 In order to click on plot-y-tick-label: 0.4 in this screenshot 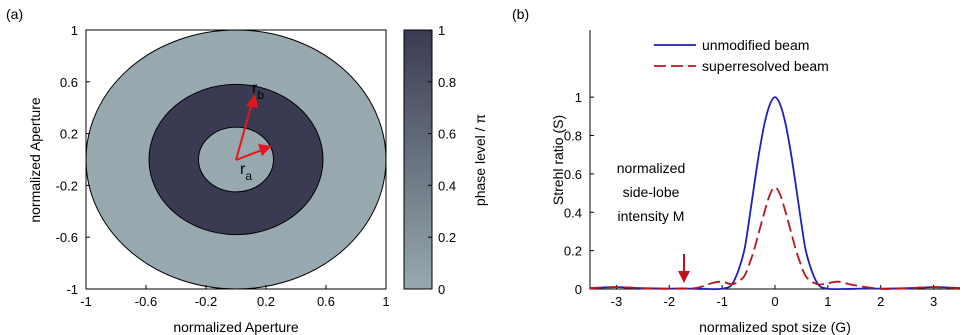, I will do `click(573, 212)`.